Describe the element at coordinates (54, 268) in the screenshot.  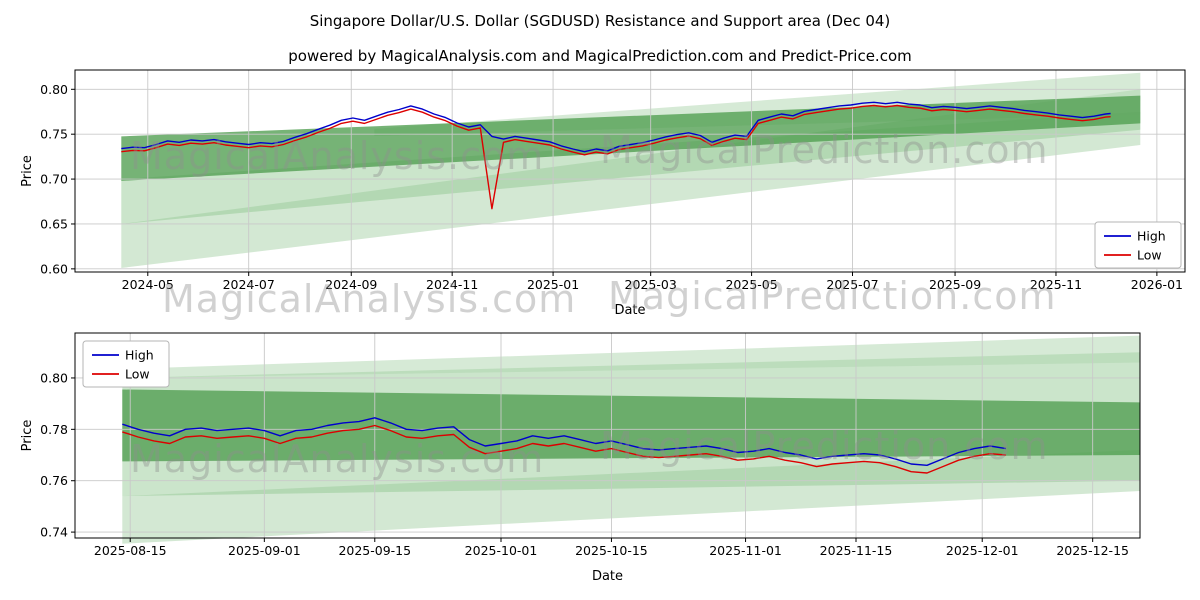
I see `y-tick-label: 0.60` at that location.